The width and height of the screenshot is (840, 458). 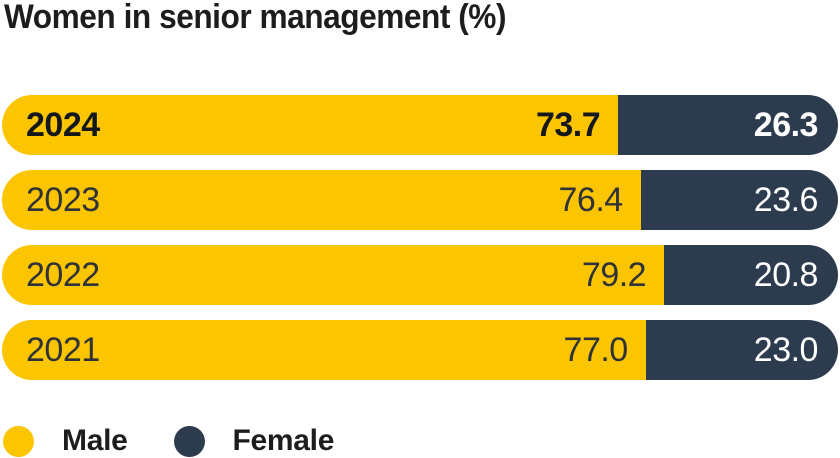 What do you see at coordinates (614, 275) in the screenshot?
I see `bar-male-value: 79.2` at bounding box center [614, 275].